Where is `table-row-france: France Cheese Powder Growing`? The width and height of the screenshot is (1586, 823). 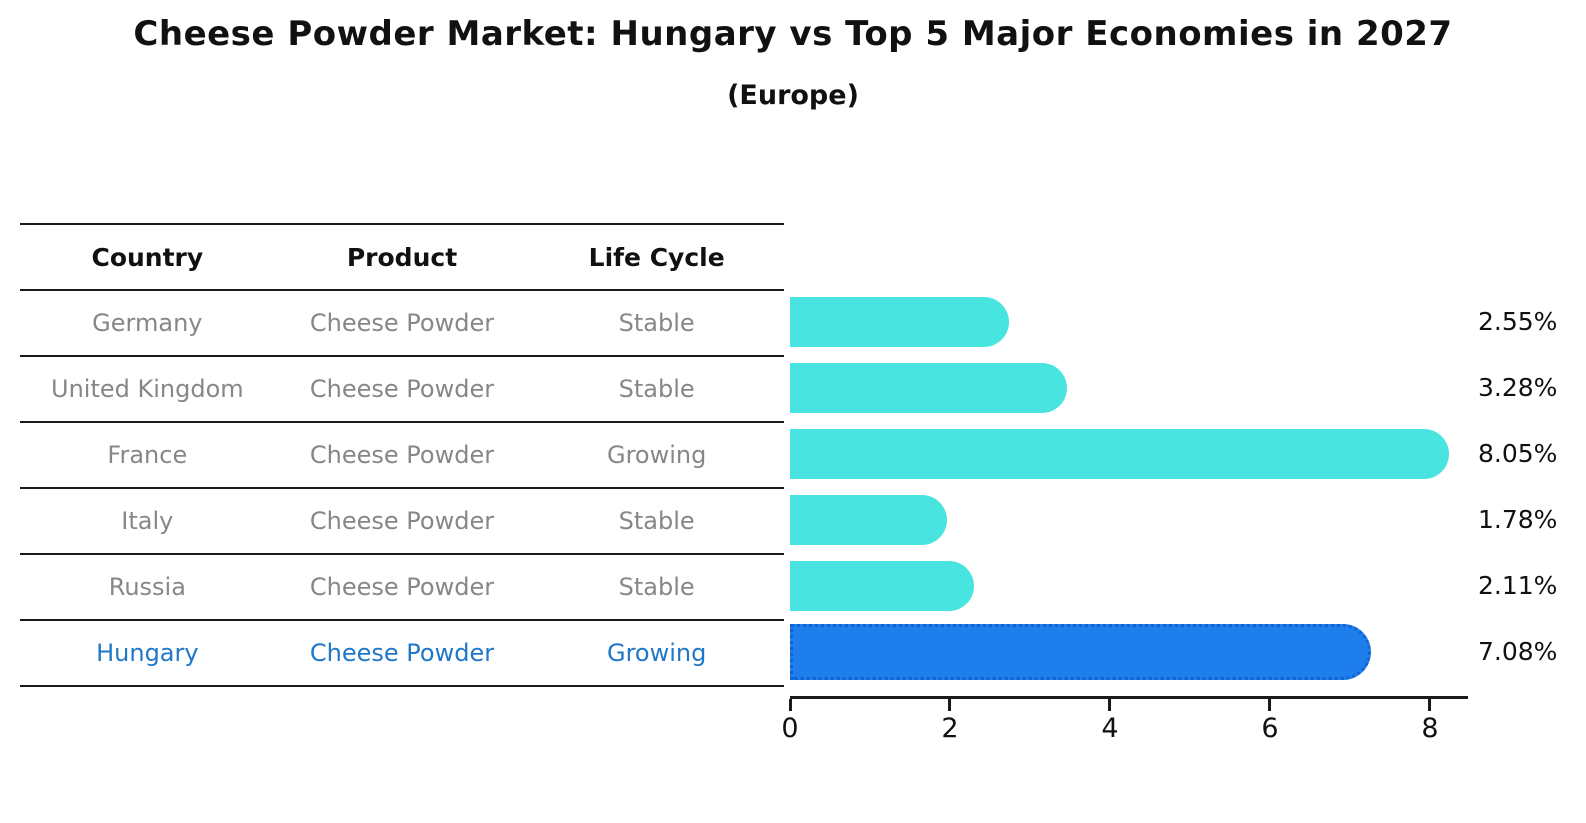
table-row-france: France Cheese Powder Growing is located at coordinates (402, 456).